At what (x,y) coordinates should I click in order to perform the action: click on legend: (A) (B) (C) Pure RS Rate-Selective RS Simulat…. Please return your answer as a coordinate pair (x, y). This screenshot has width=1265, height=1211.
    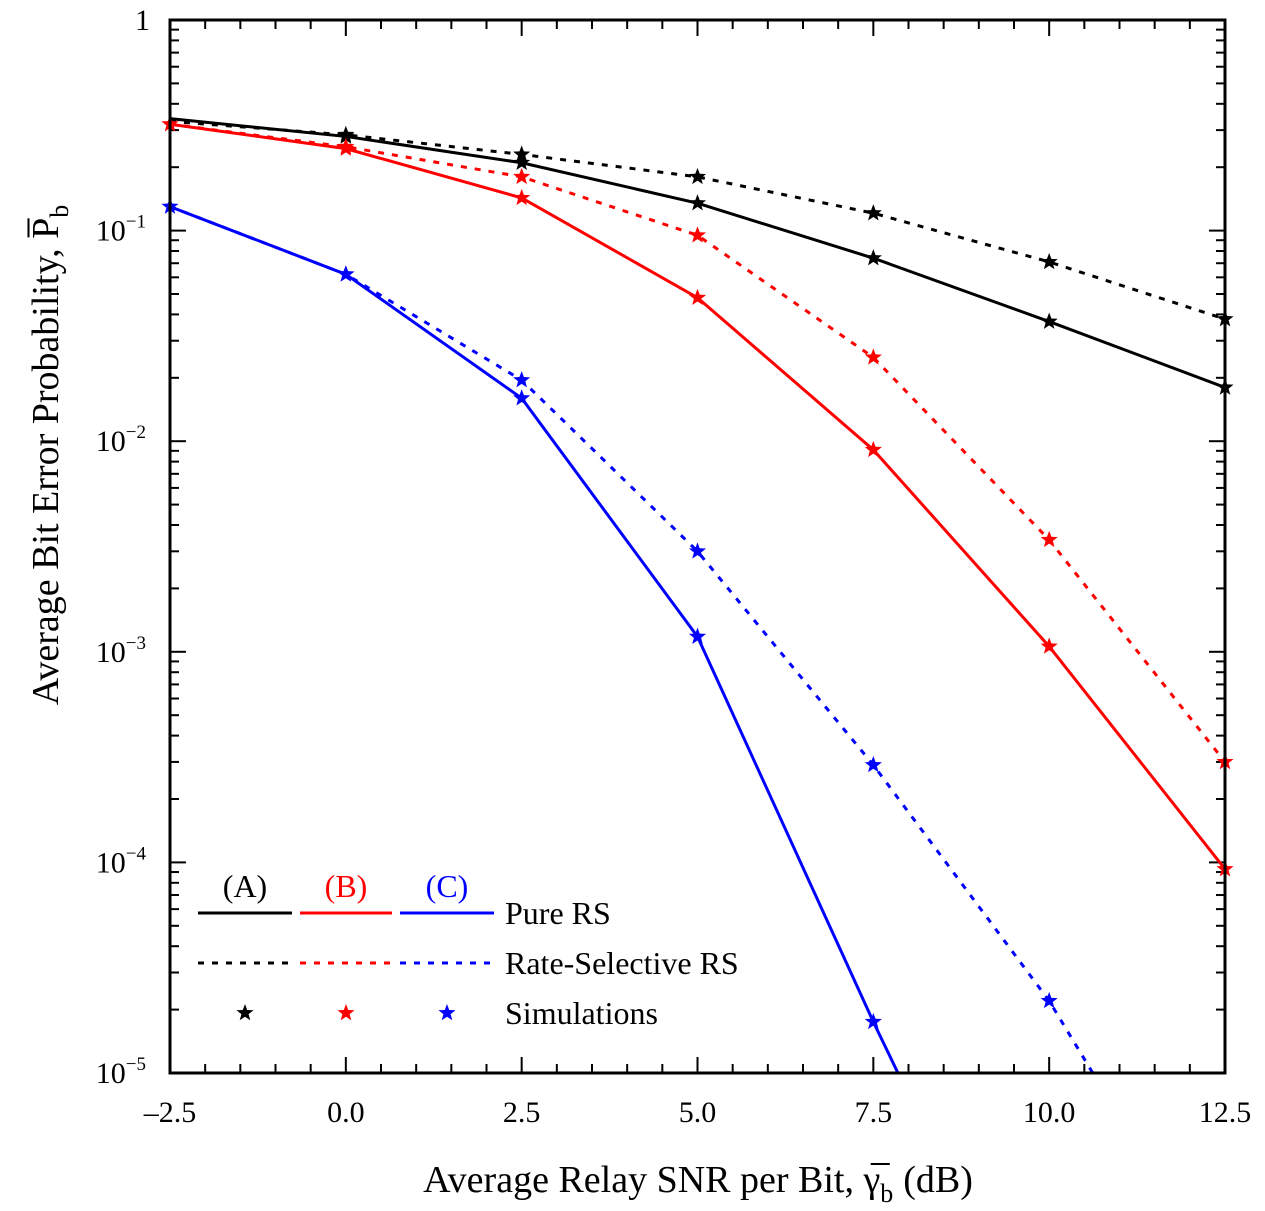
    Looking at the image, I should click on (468, 949).